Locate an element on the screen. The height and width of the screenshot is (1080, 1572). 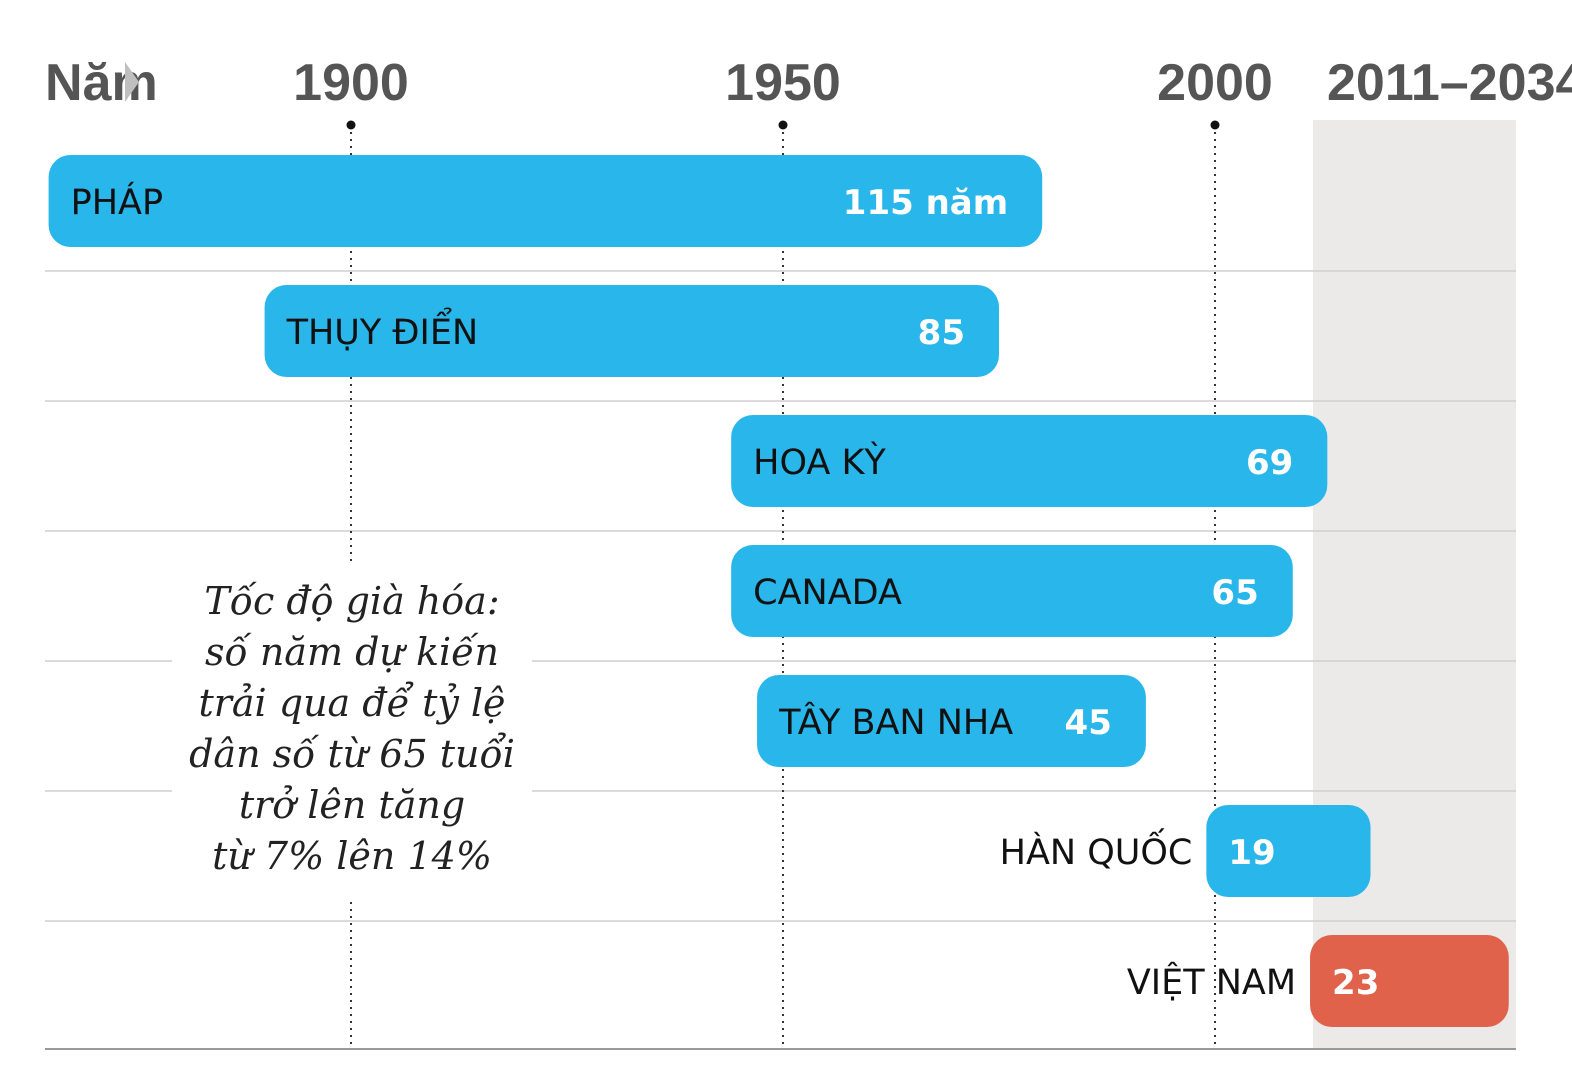
note-line: số năm dự kiến is located at coordinates (352, 652).